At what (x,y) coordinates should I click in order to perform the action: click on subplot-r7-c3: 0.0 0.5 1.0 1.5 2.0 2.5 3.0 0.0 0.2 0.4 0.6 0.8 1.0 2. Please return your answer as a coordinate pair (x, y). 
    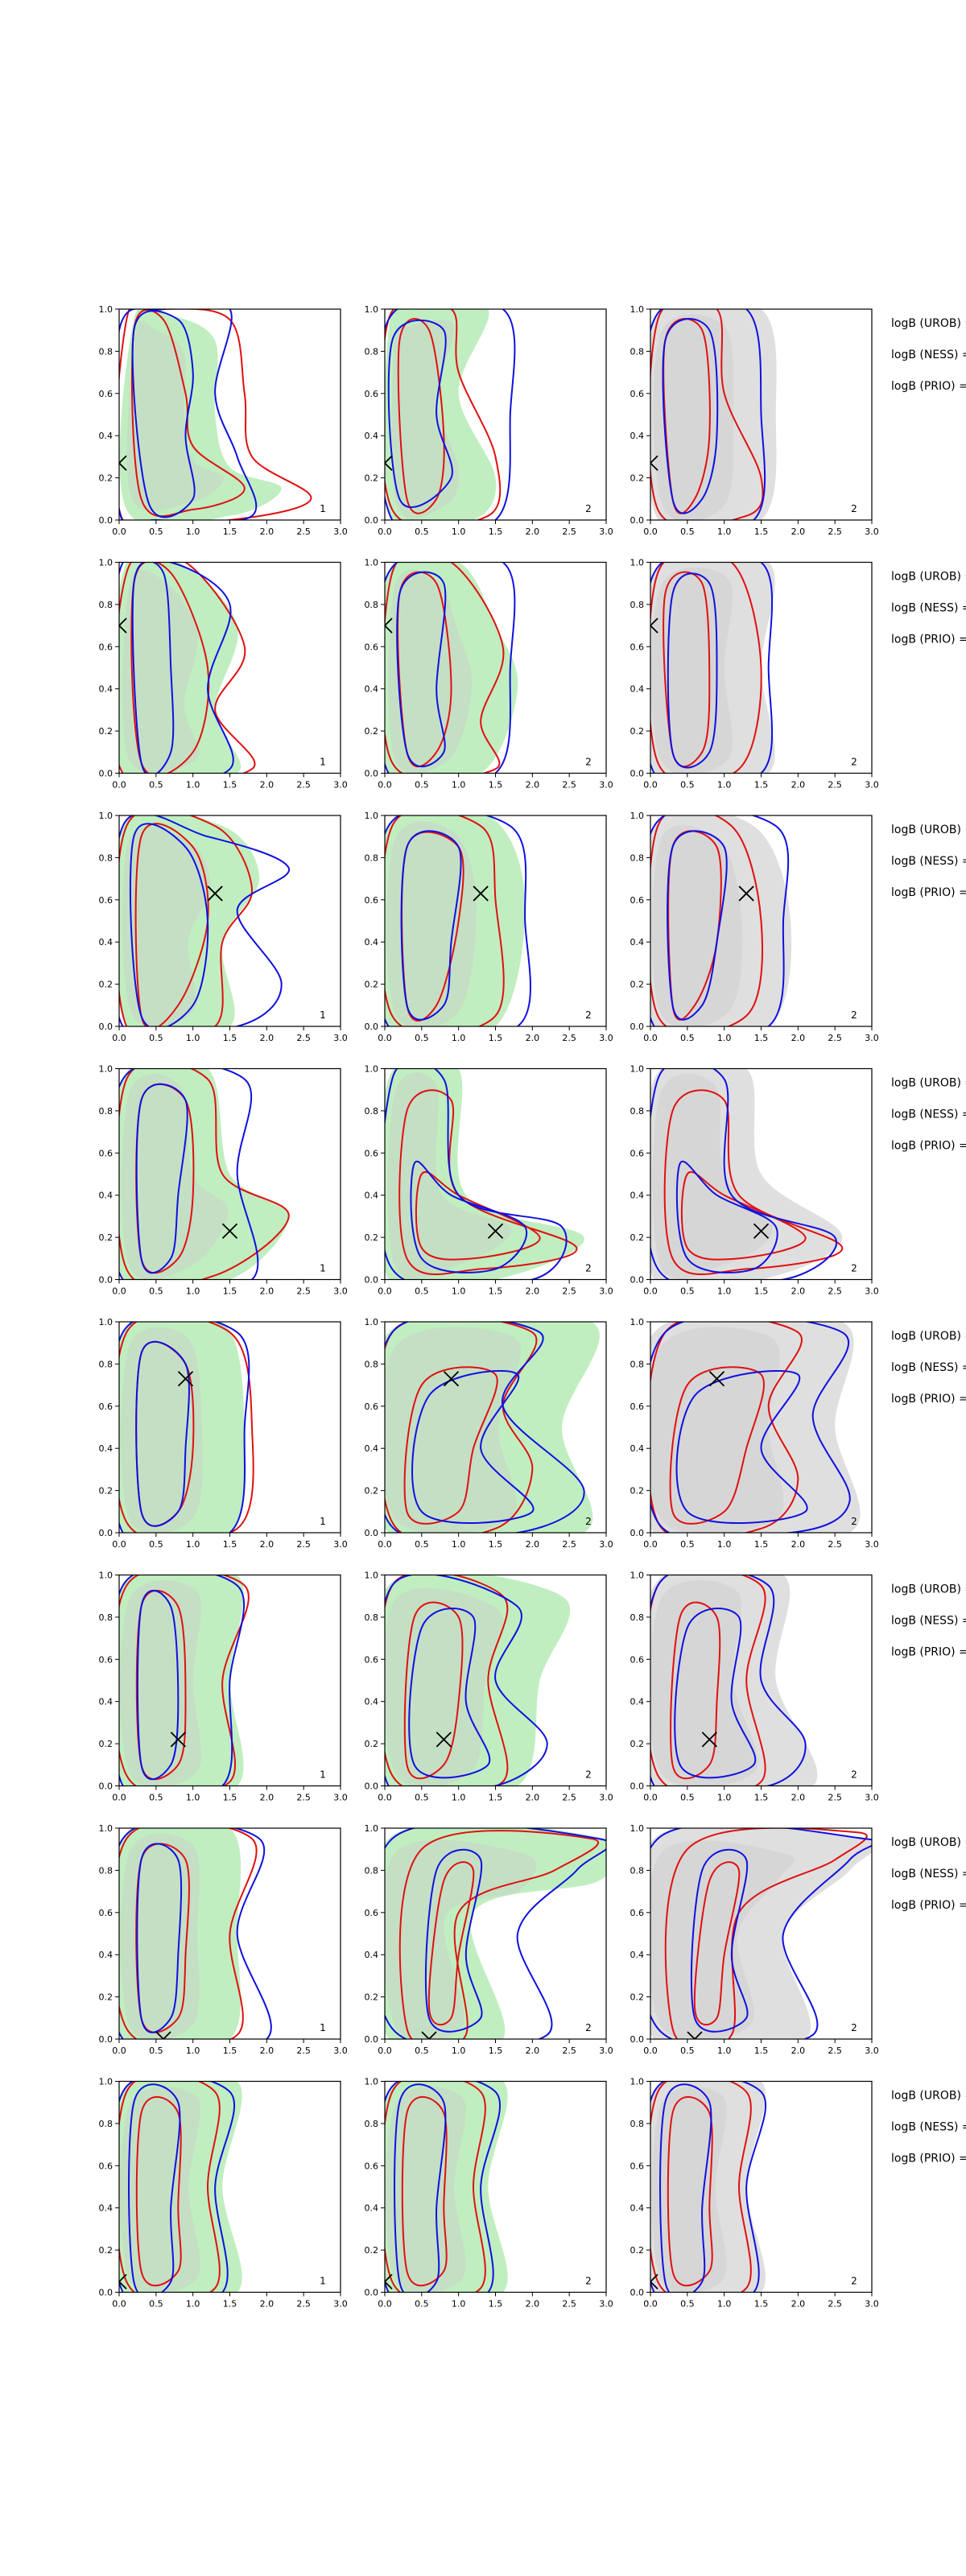
    Looking at the image, I should click on (754, 1939).